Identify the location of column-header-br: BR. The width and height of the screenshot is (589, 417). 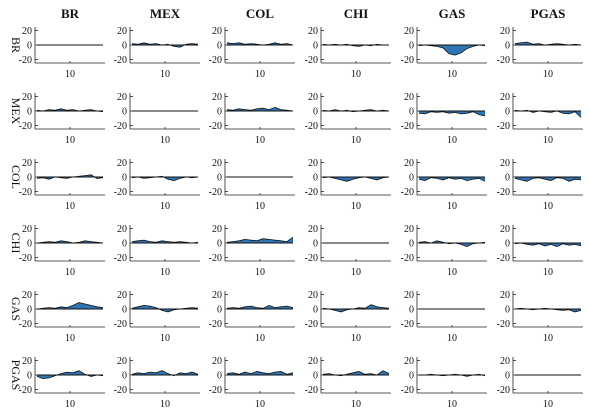
(70, 13).